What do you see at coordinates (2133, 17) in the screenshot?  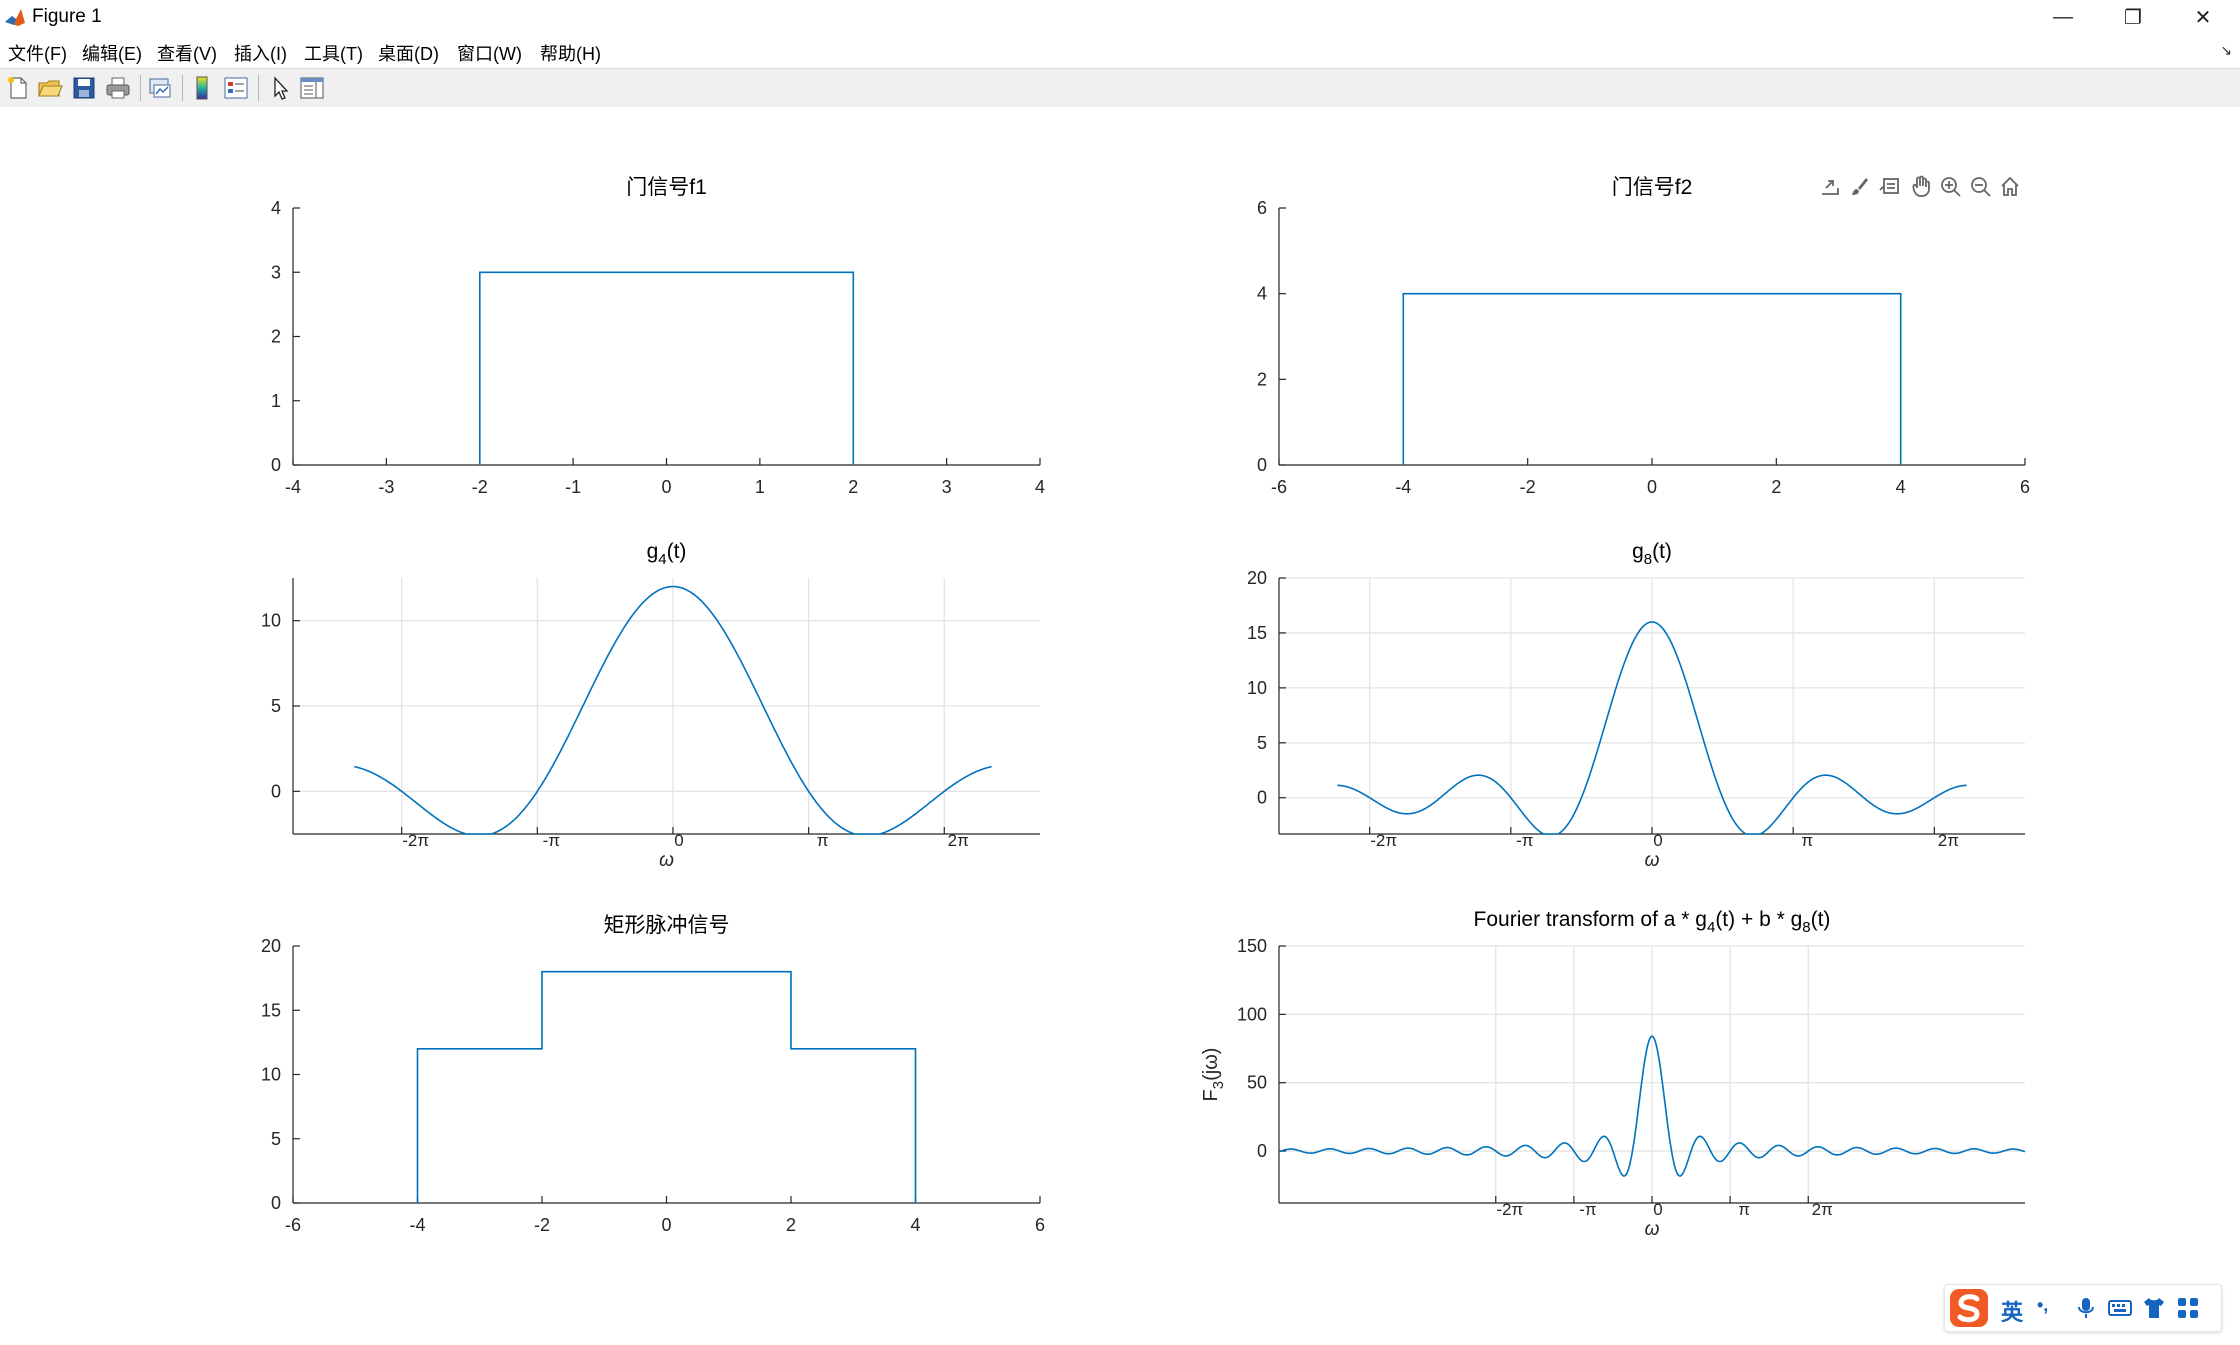 I see `restore-button: ❐` at bounding box center [2133, 17].